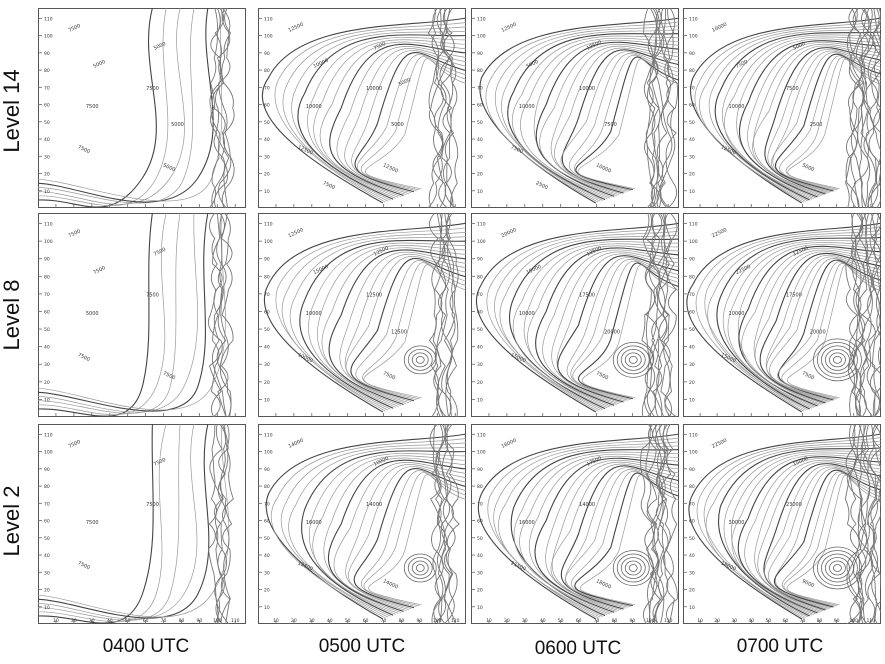 The width and height of the screenshot is (885, 664). What do you see at coordinates (47, 175) in the screenshot?
I see `y-tick-label: 20` at bounding box center [47, 175].